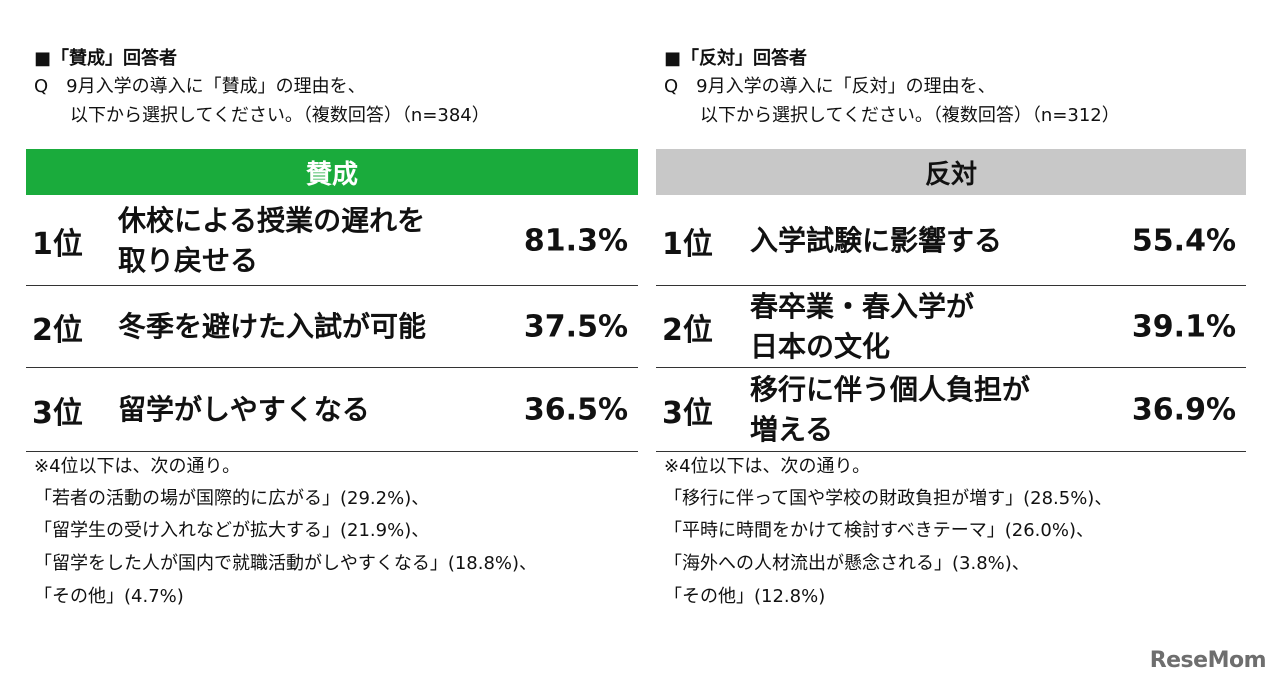  I want to click on oppose-banner: 反対, so click(951, 172).